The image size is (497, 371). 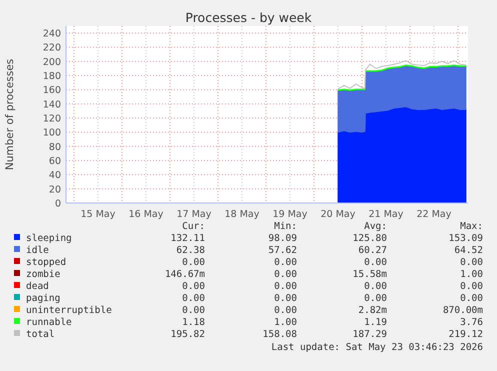 I want to click on legend-label: dead, so click(x=37, y=286).